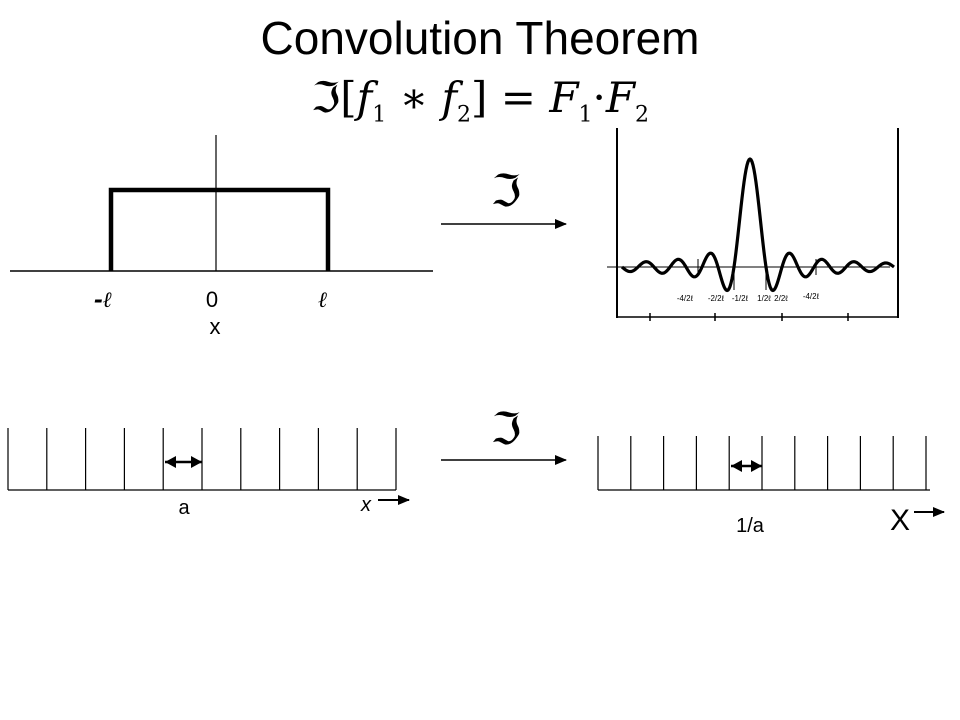 This screenshot has height=720, width=960. Describe the element at coordinates (757, 225) in the screenshot. I see `sinc-curve` at that location.